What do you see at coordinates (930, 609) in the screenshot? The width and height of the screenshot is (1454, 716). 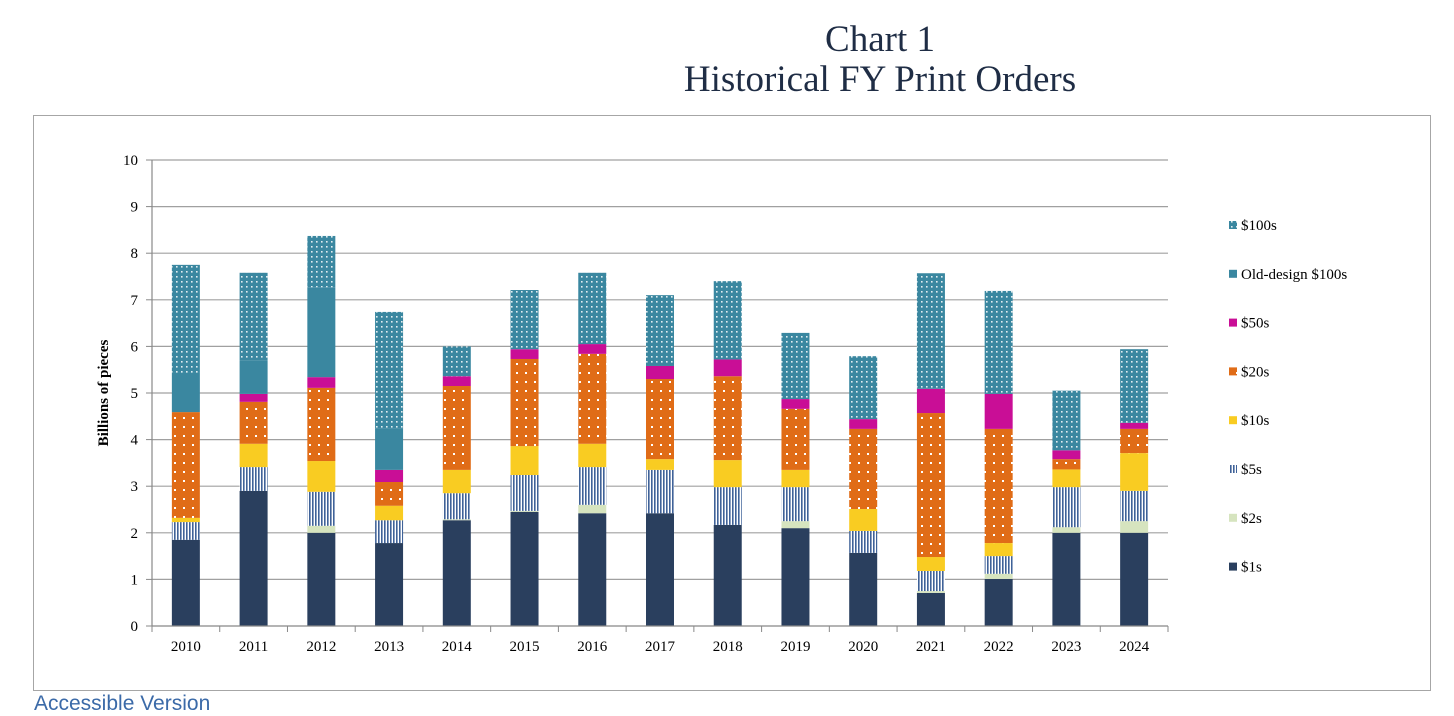 I see `bar-segment-1s-2021` at bounding box center [930, 609].